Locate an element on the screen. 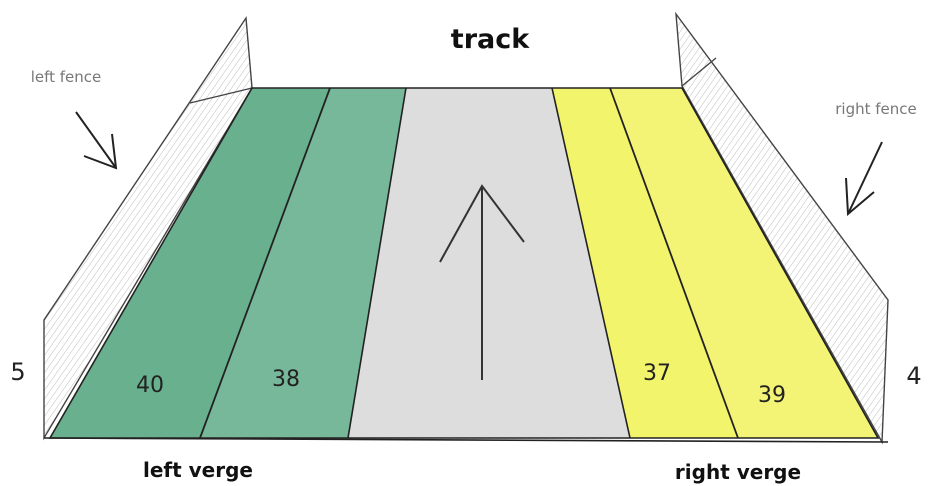 The width and height of the screenshot is (948, 486). left-fence-label: left fence is located at coordinates (66, 77).